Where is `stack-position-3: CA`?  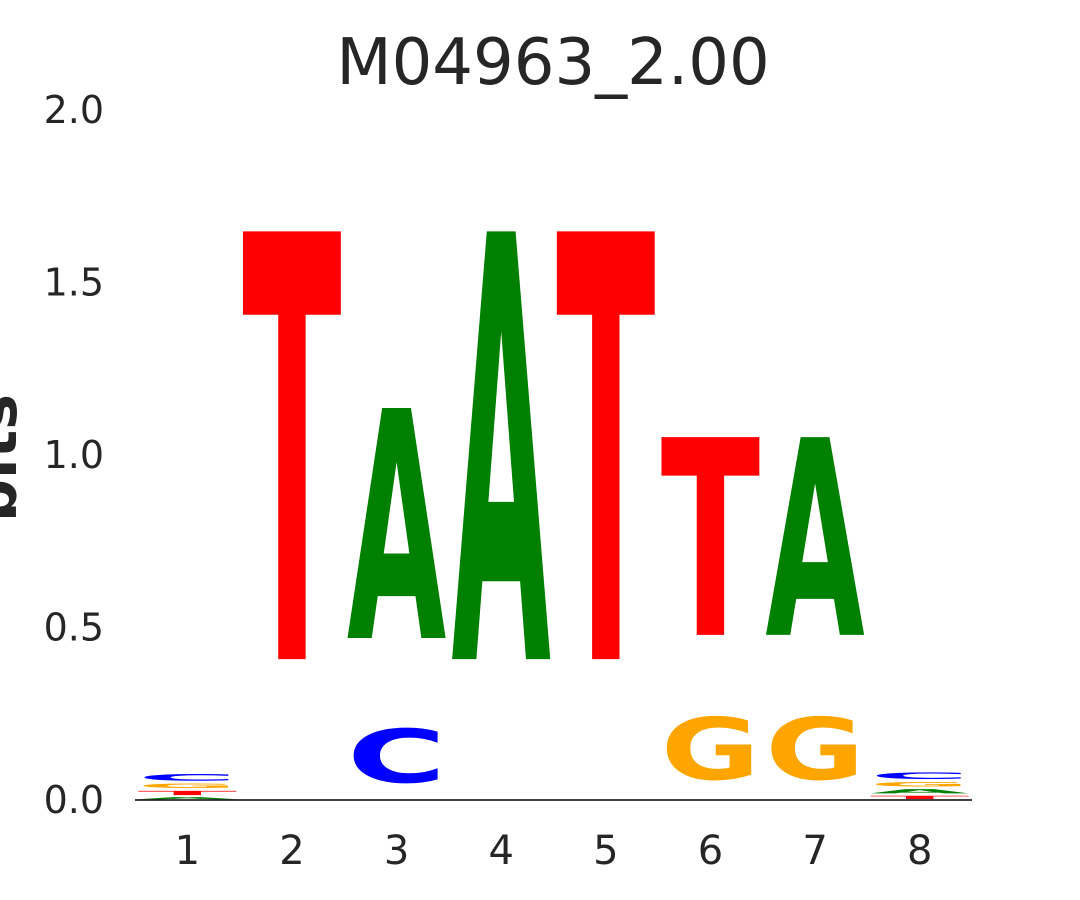 stack-position-3: CA is located at coordinates (396, 572).